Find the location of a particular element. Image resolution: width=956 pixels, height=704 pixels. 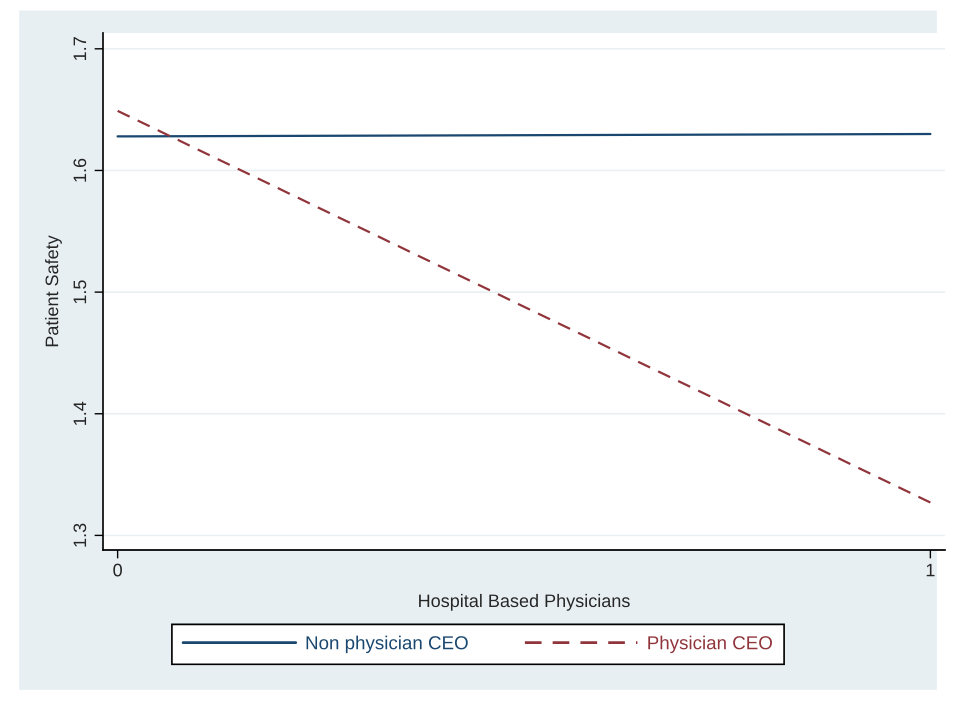

y-tick-label: 1.6 is located at coordinates (79, 170).